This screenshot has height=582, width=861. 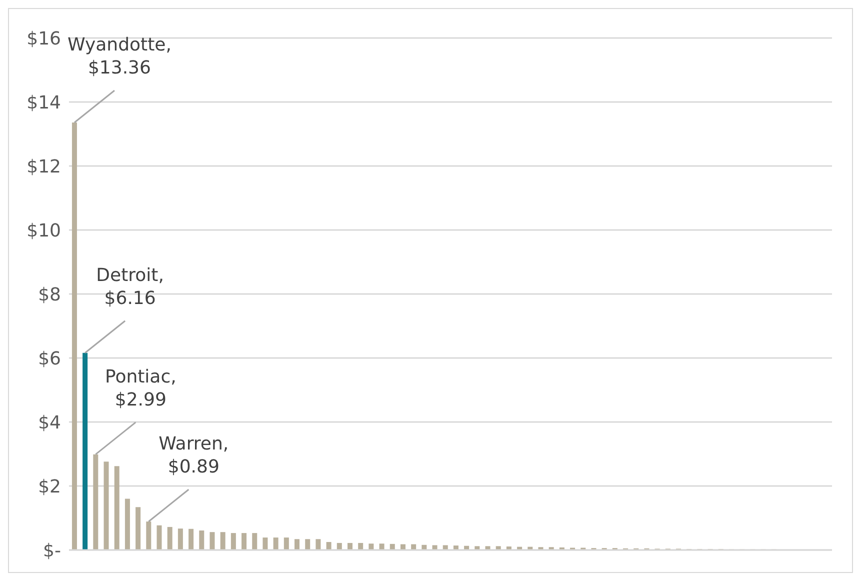 I want to click on y-tick-label: $8, so click(x=49, y=295).